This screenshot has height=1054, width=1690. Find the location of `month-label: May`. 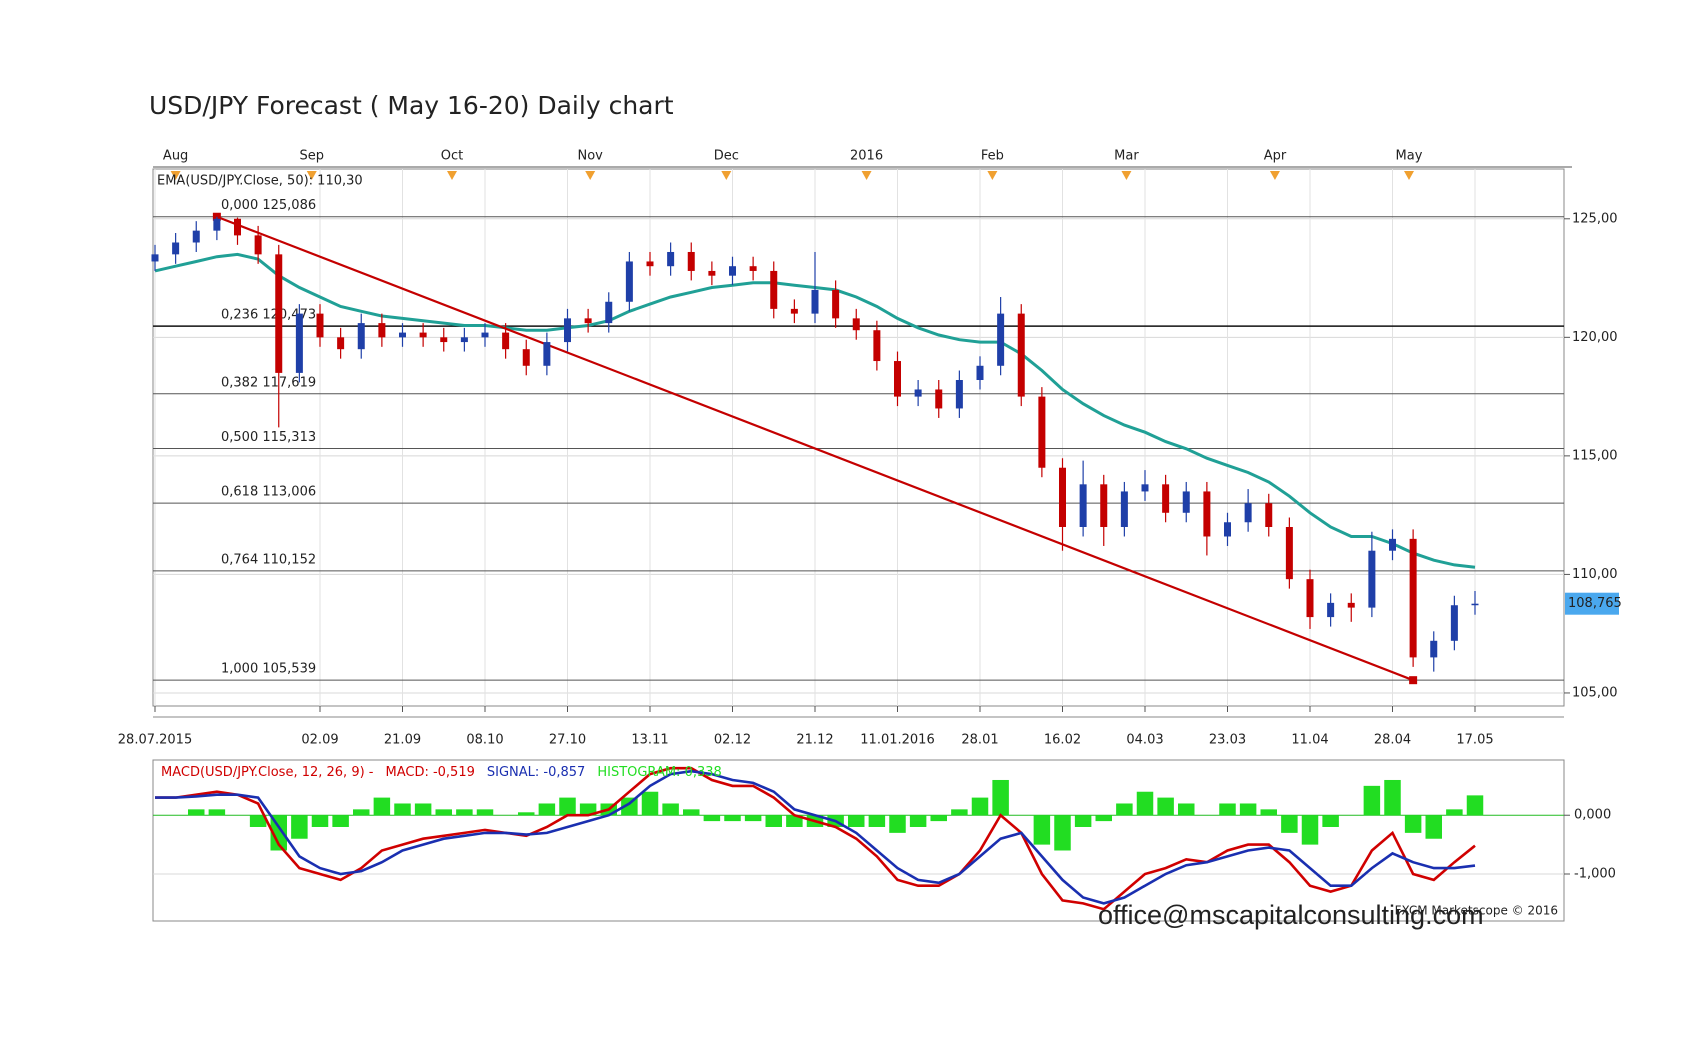

month-label: May is located at coordinates (1409, 156).